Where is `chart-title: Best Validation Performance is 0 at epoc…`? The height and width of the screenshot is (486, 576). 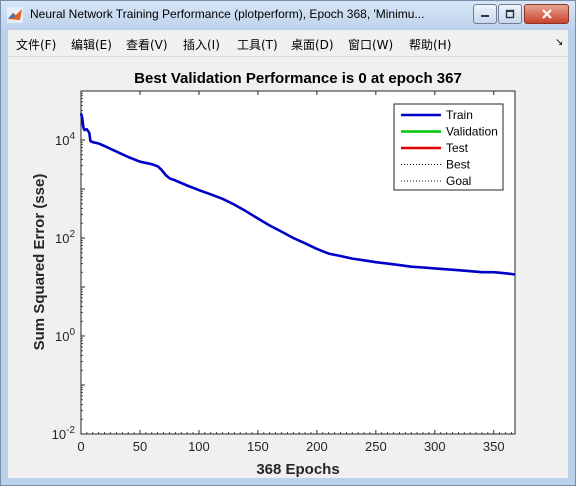
chart-title: Best Validation Performance is 0 at epoc… is located at coordinates (298, 78).